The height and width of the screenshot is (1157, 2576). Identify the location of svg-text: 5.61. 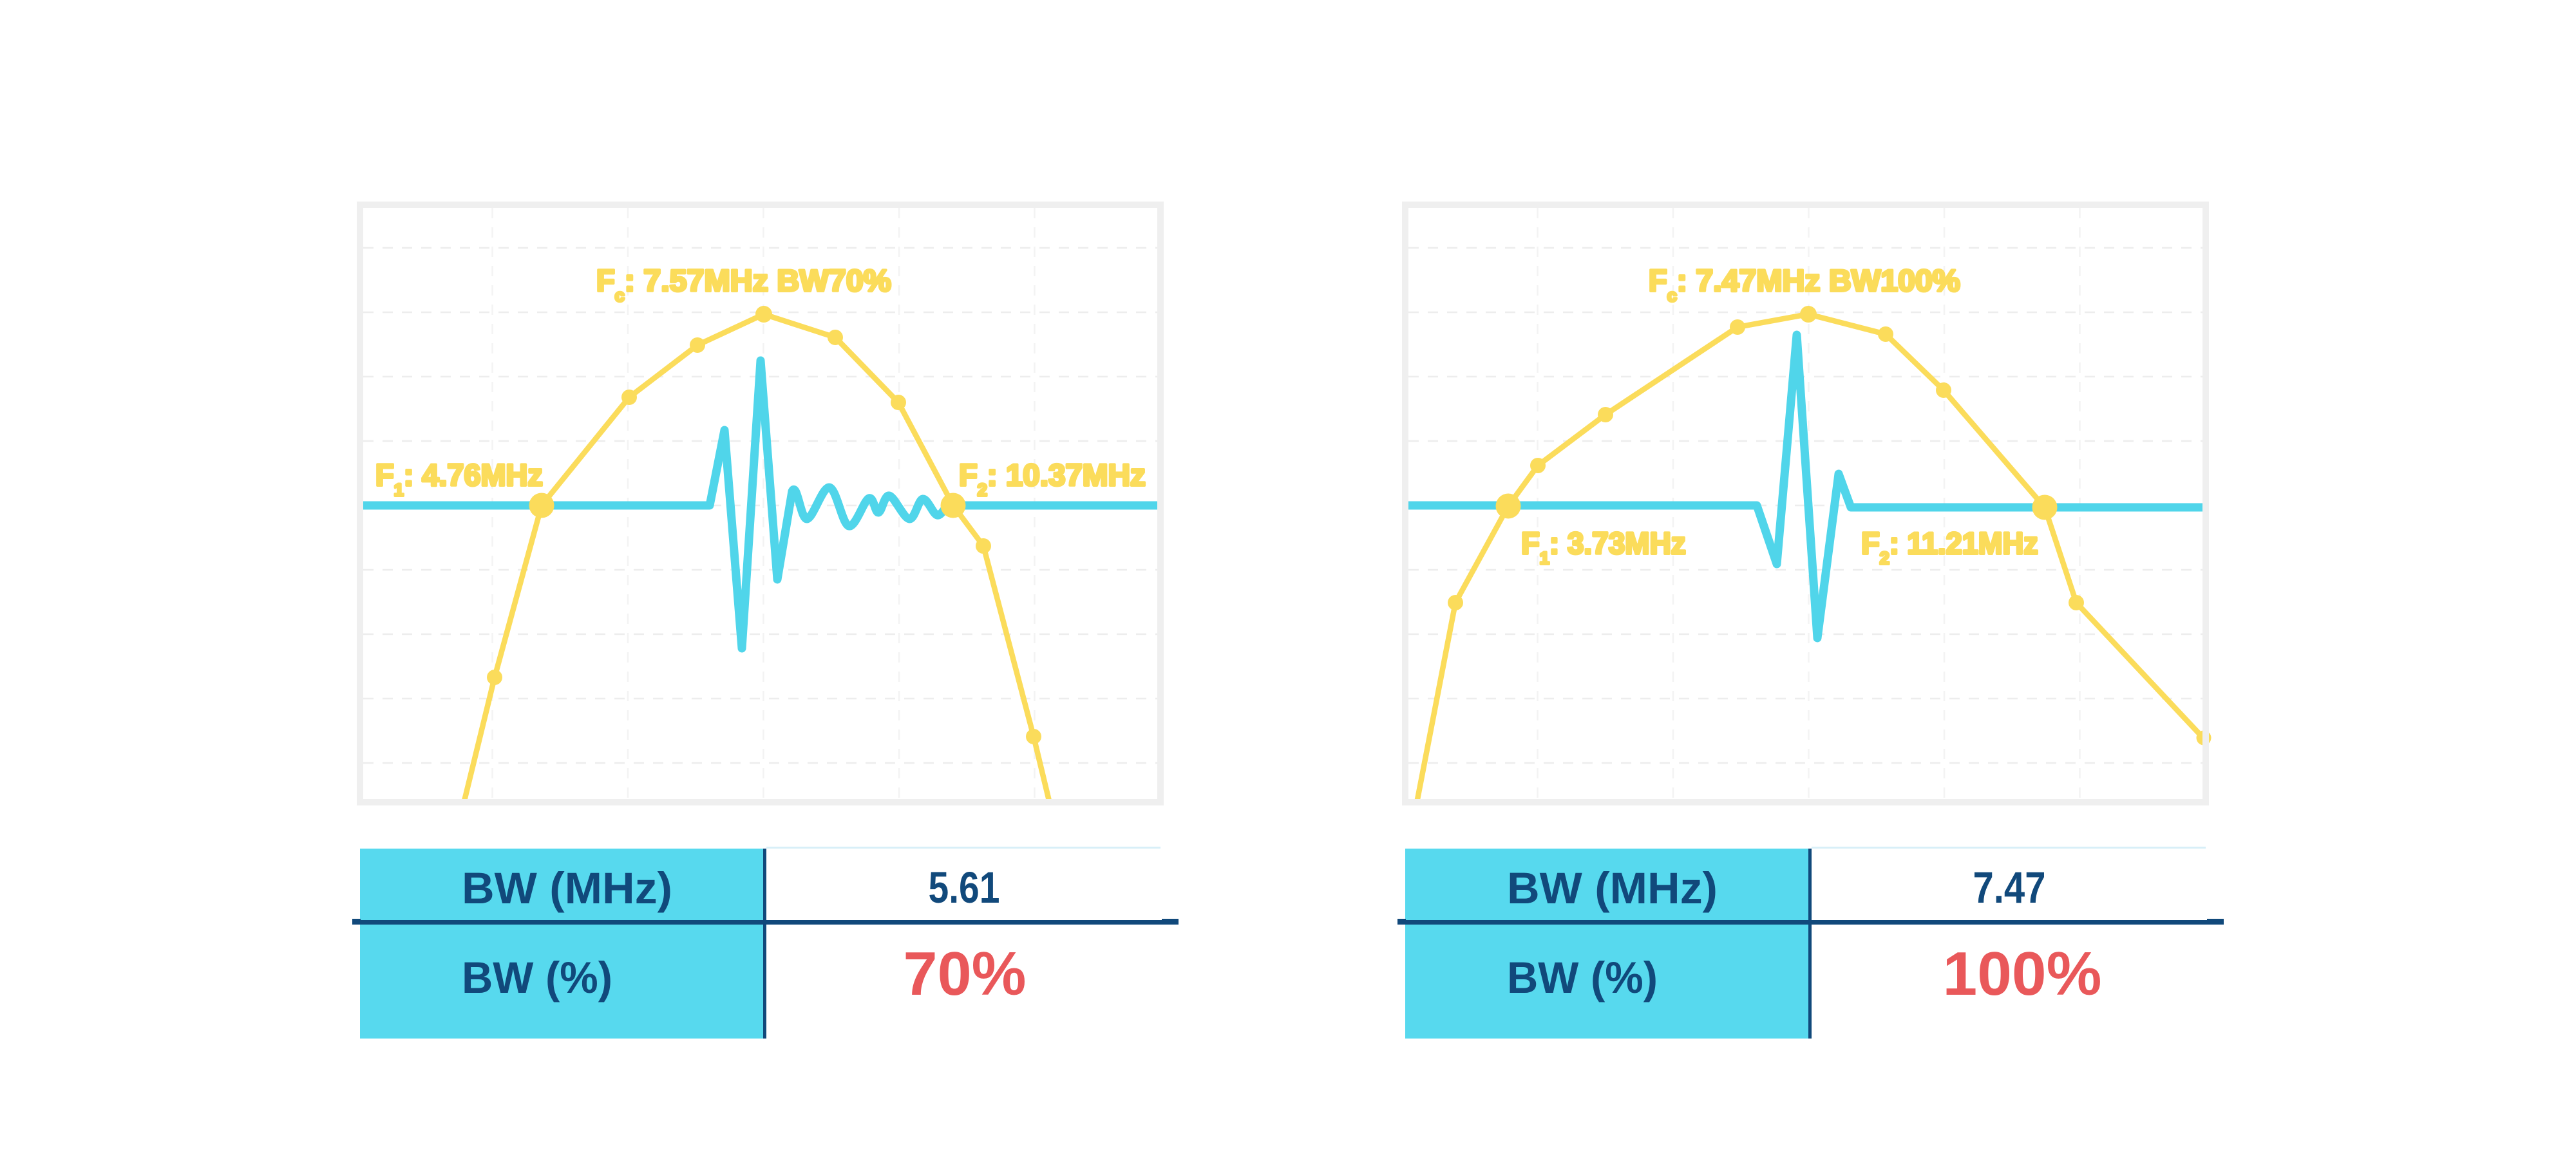
(965, 887).